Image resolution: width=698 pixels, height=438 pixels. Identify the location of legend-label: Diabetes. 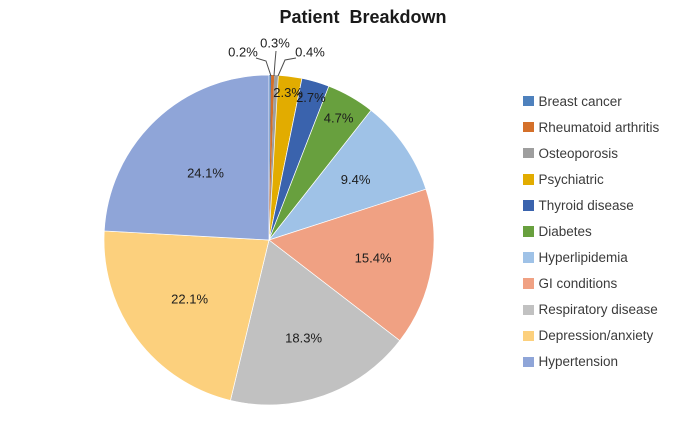
(565, 232).